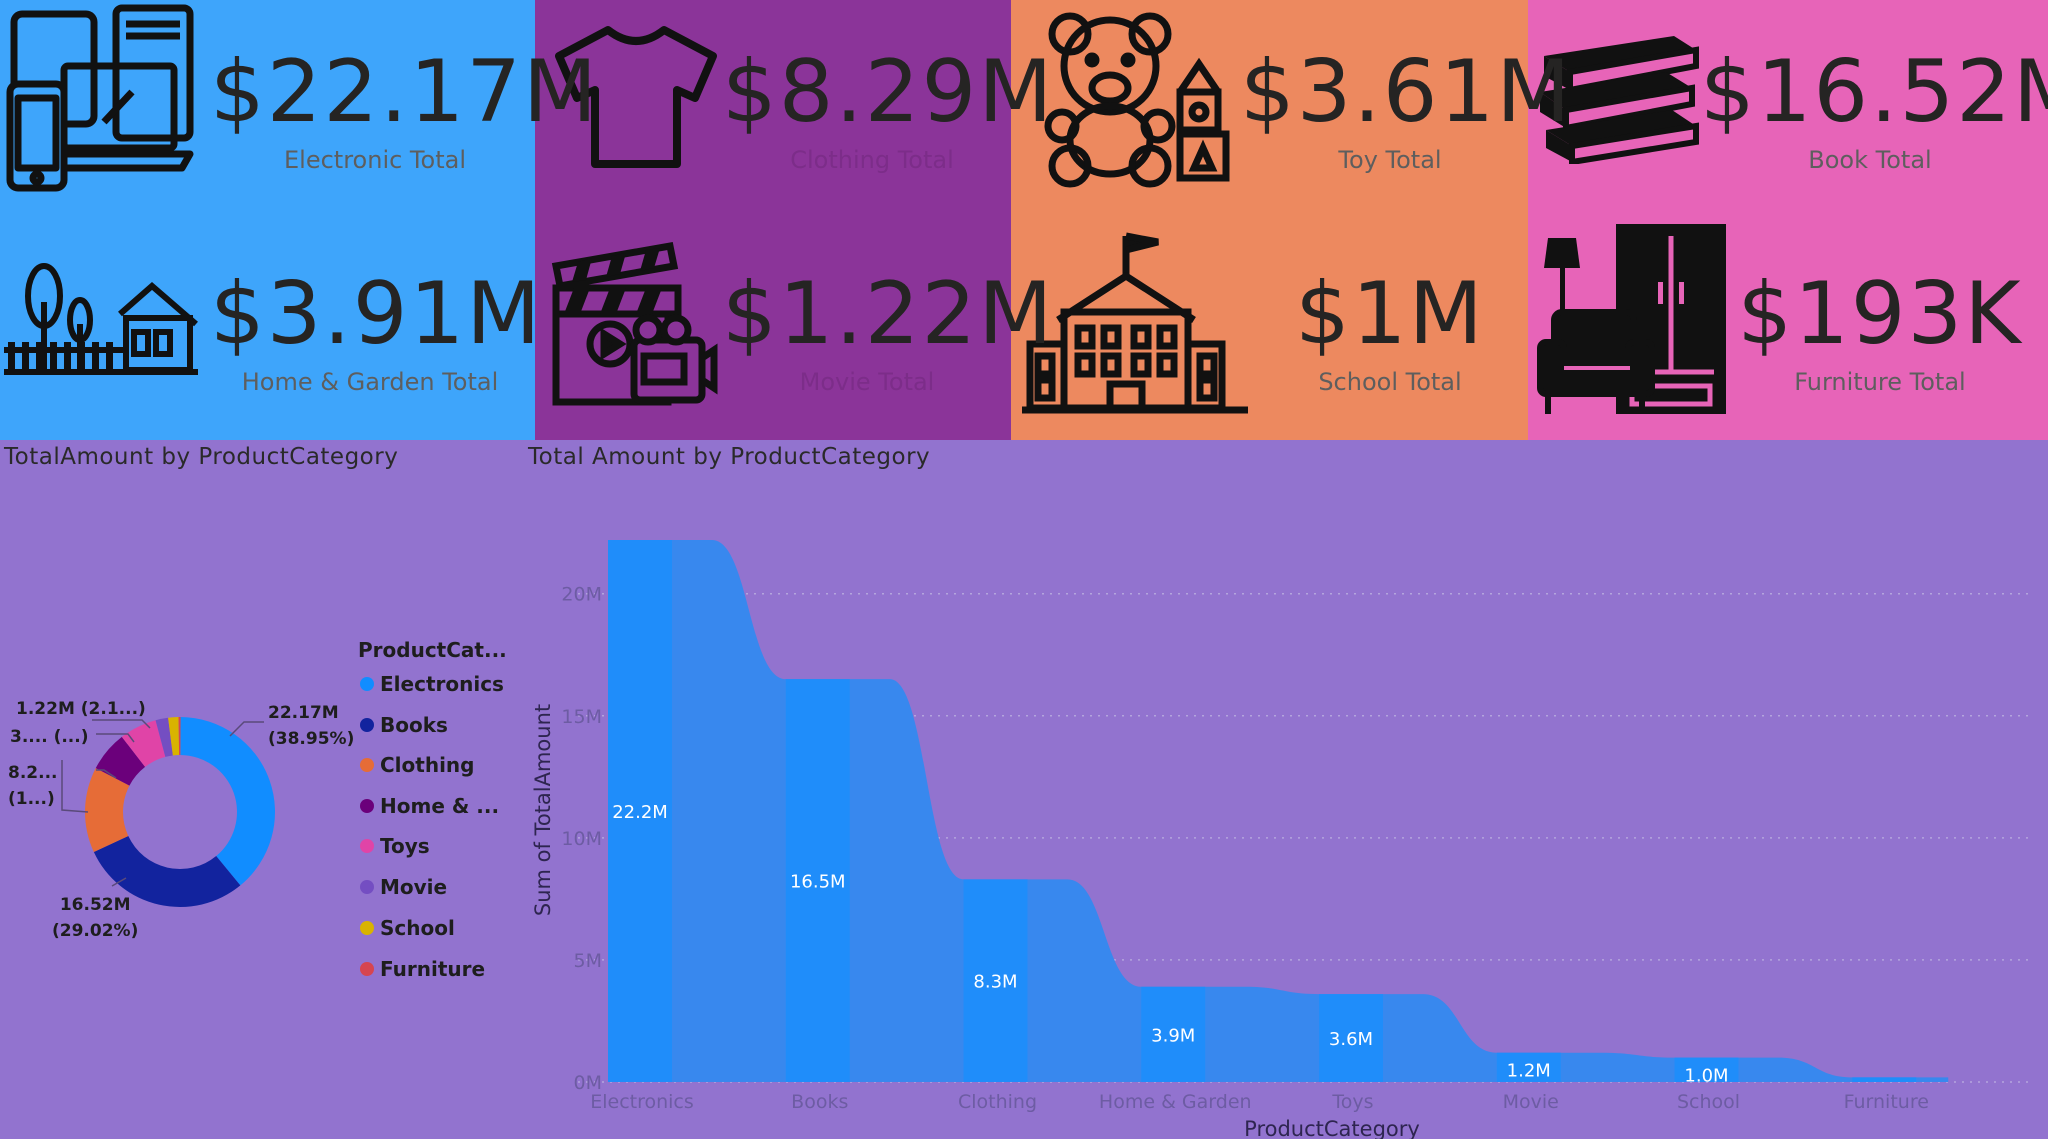  What do you see at coordinates (405, 92) in the screenshot?
I see `electronic-total-value: $22.17M` at bounding box center [405, 92].